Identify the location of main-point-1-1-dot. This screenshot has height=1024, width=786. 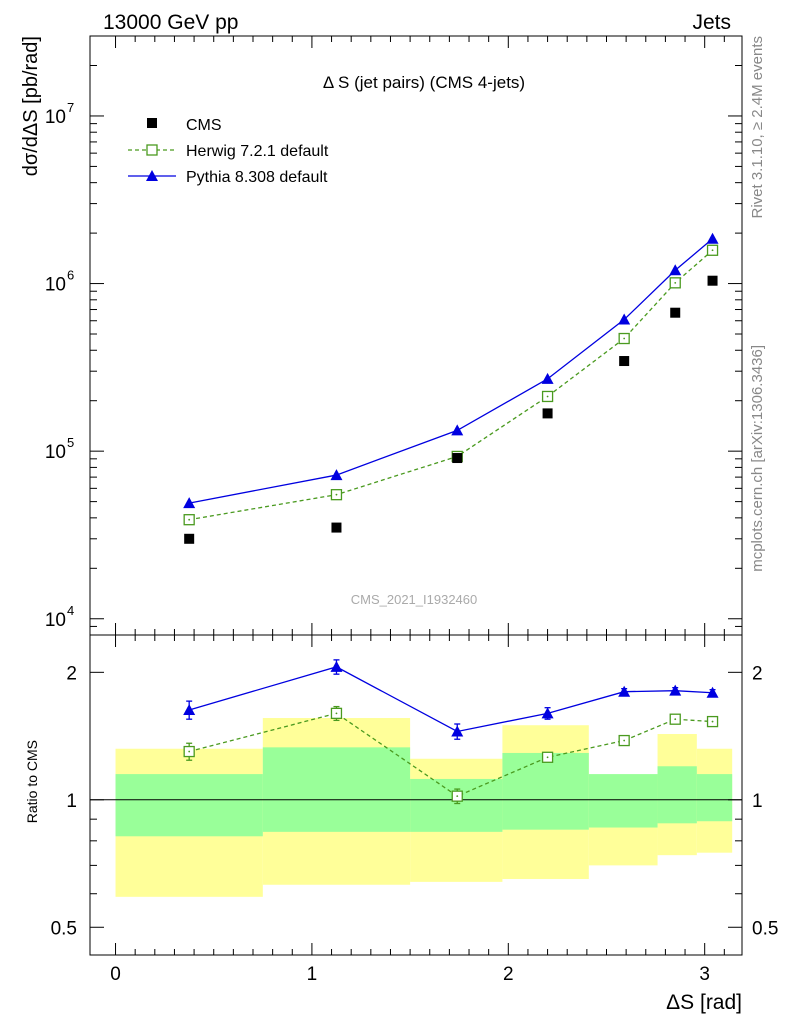
(336, 494).